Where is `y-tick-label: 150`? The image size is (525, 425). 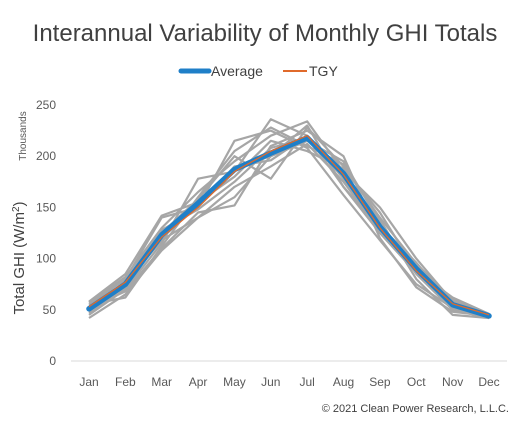
y-tick-label: 150 is located at coordinates (46, 207).